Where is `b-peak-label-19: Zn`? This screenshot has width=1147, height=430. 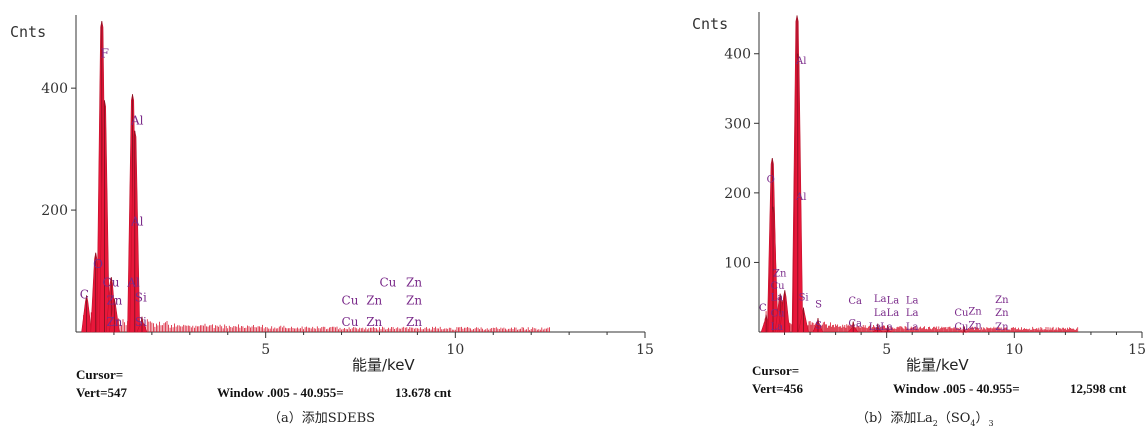 b-peak-label-19: Zn is located at coordinates (1002, 300).